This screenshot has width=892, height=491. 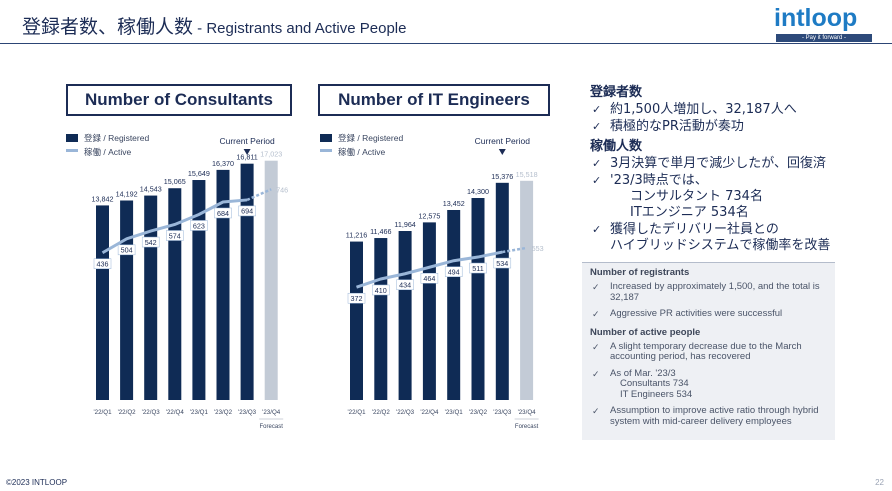 I want to click on active-value-label: 410, so click(x=381, y=290).